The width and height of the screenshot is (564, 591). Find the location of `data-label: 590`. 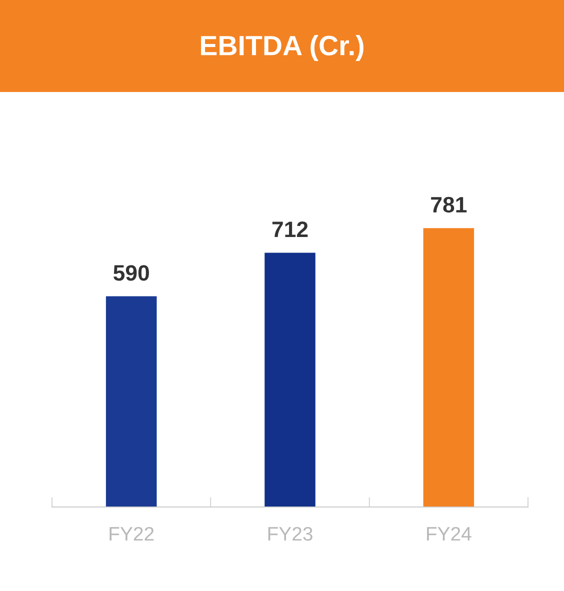

data-label: 590 is located at coordinates (131, 273).